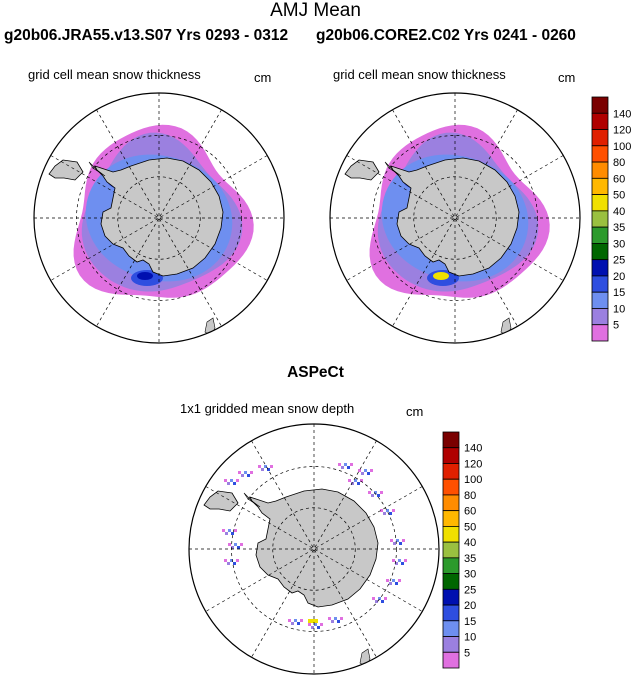 The image size is (631, 677). Describe the element at coordinates (470, 512) in the screenshot. I see `colorbar-label: 60` at that location.